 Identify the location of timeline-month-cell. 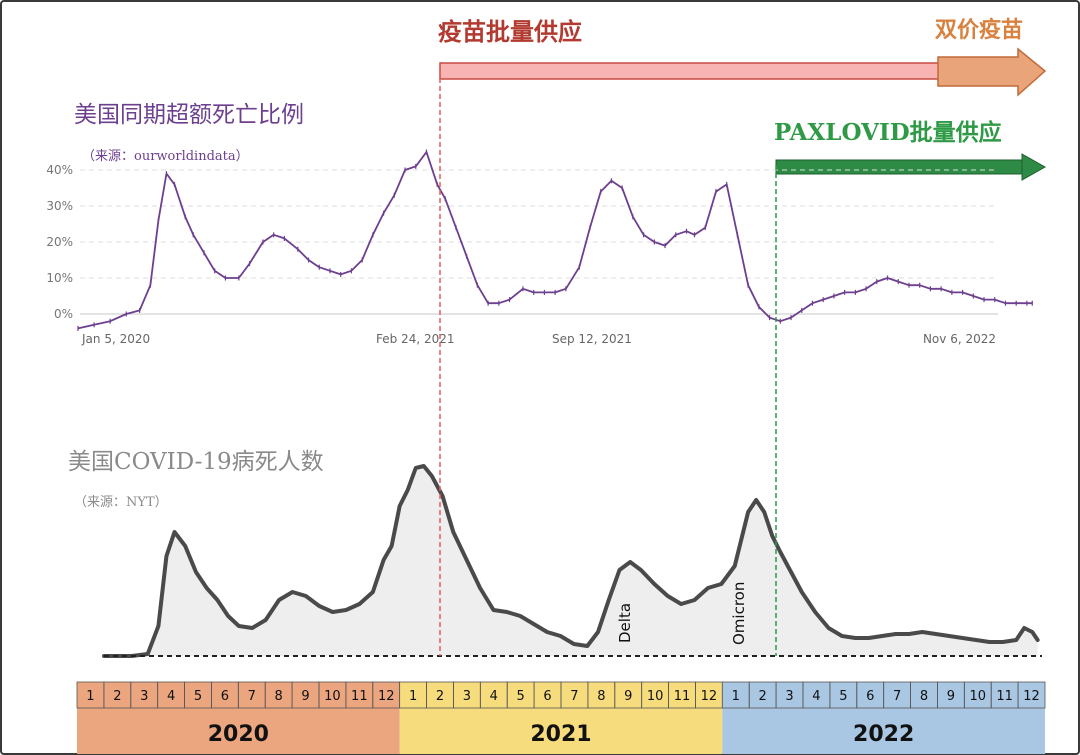
(1031, 695).